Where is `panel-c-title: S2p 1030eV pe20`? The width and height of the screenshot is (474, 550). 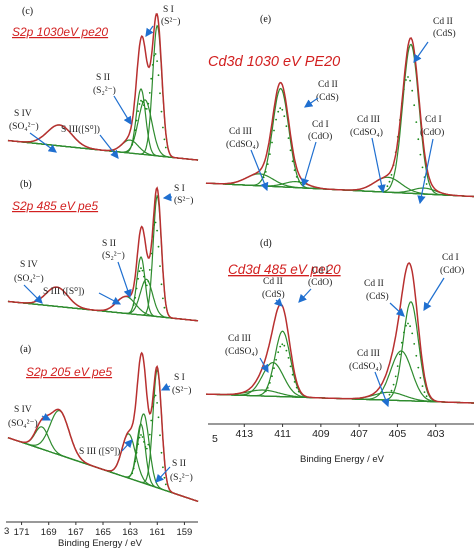 panel-c-title: S2p 1030eV pe20 is located at coordinates (60, 32).